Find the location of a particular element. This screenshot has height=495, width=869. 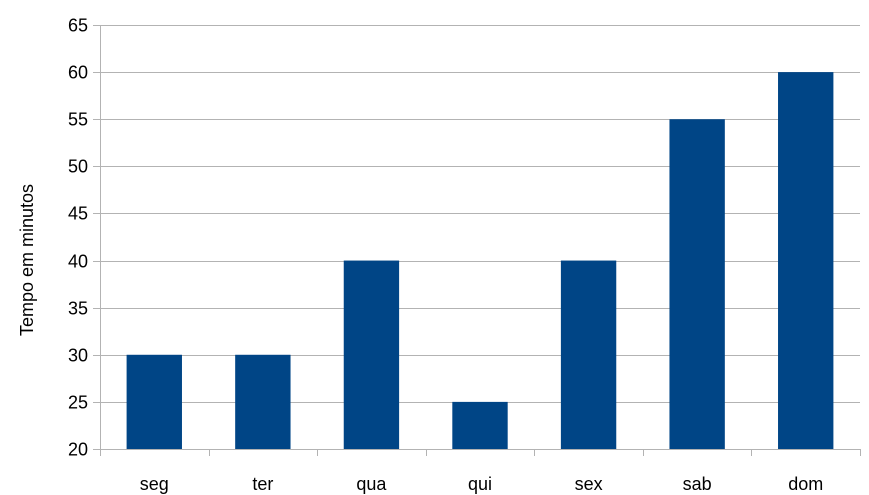

x-tick-label: dom is located at coordinates (805, 484).